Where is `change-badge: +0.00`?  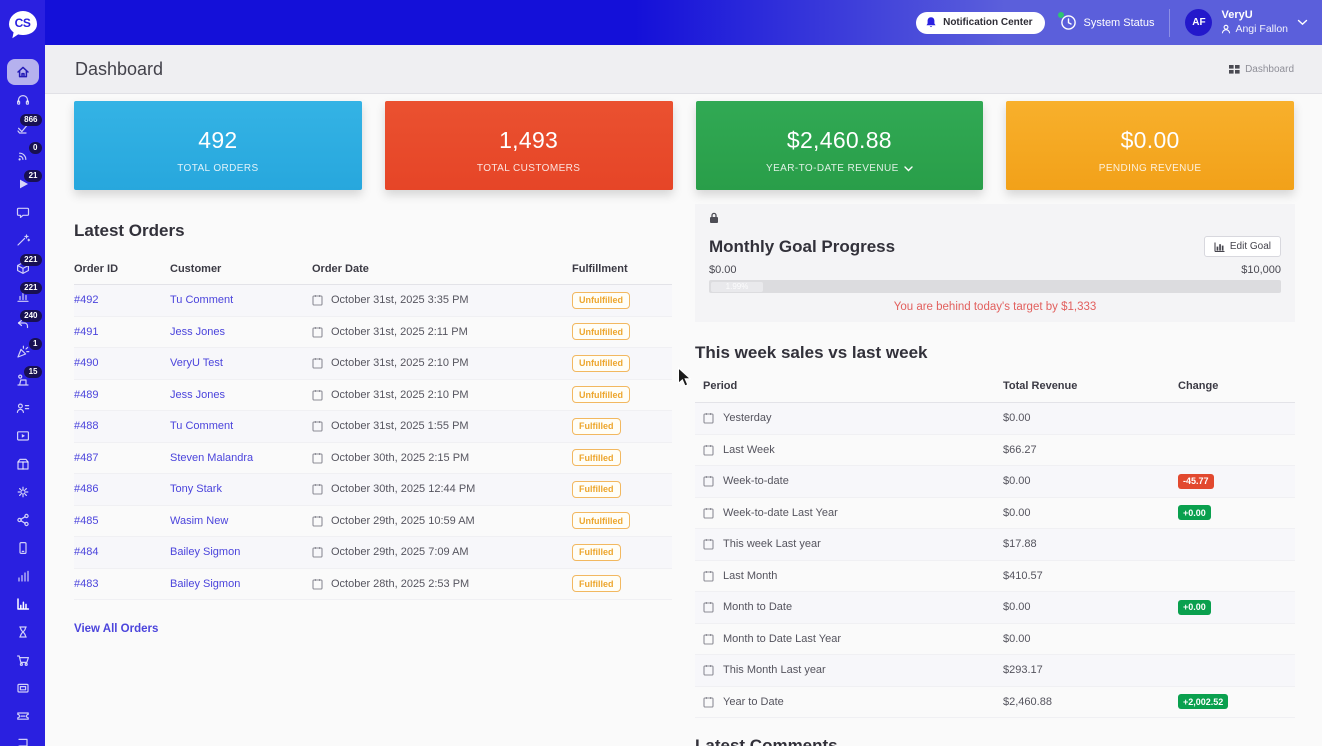 change-badge: +0.00 is located at coordinates (1194, 607).